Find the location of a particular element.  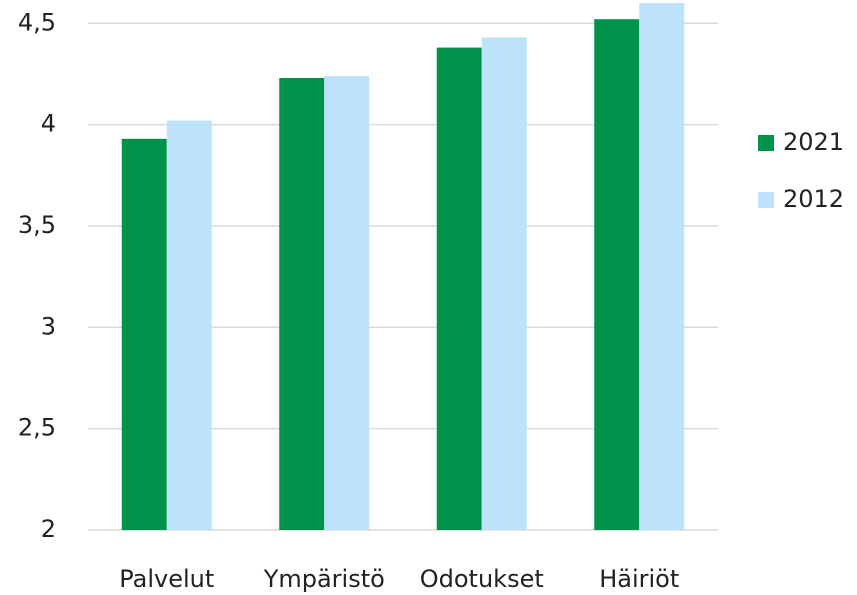

x-tick-label: Häiriöt is located at coordinates (639, 579).